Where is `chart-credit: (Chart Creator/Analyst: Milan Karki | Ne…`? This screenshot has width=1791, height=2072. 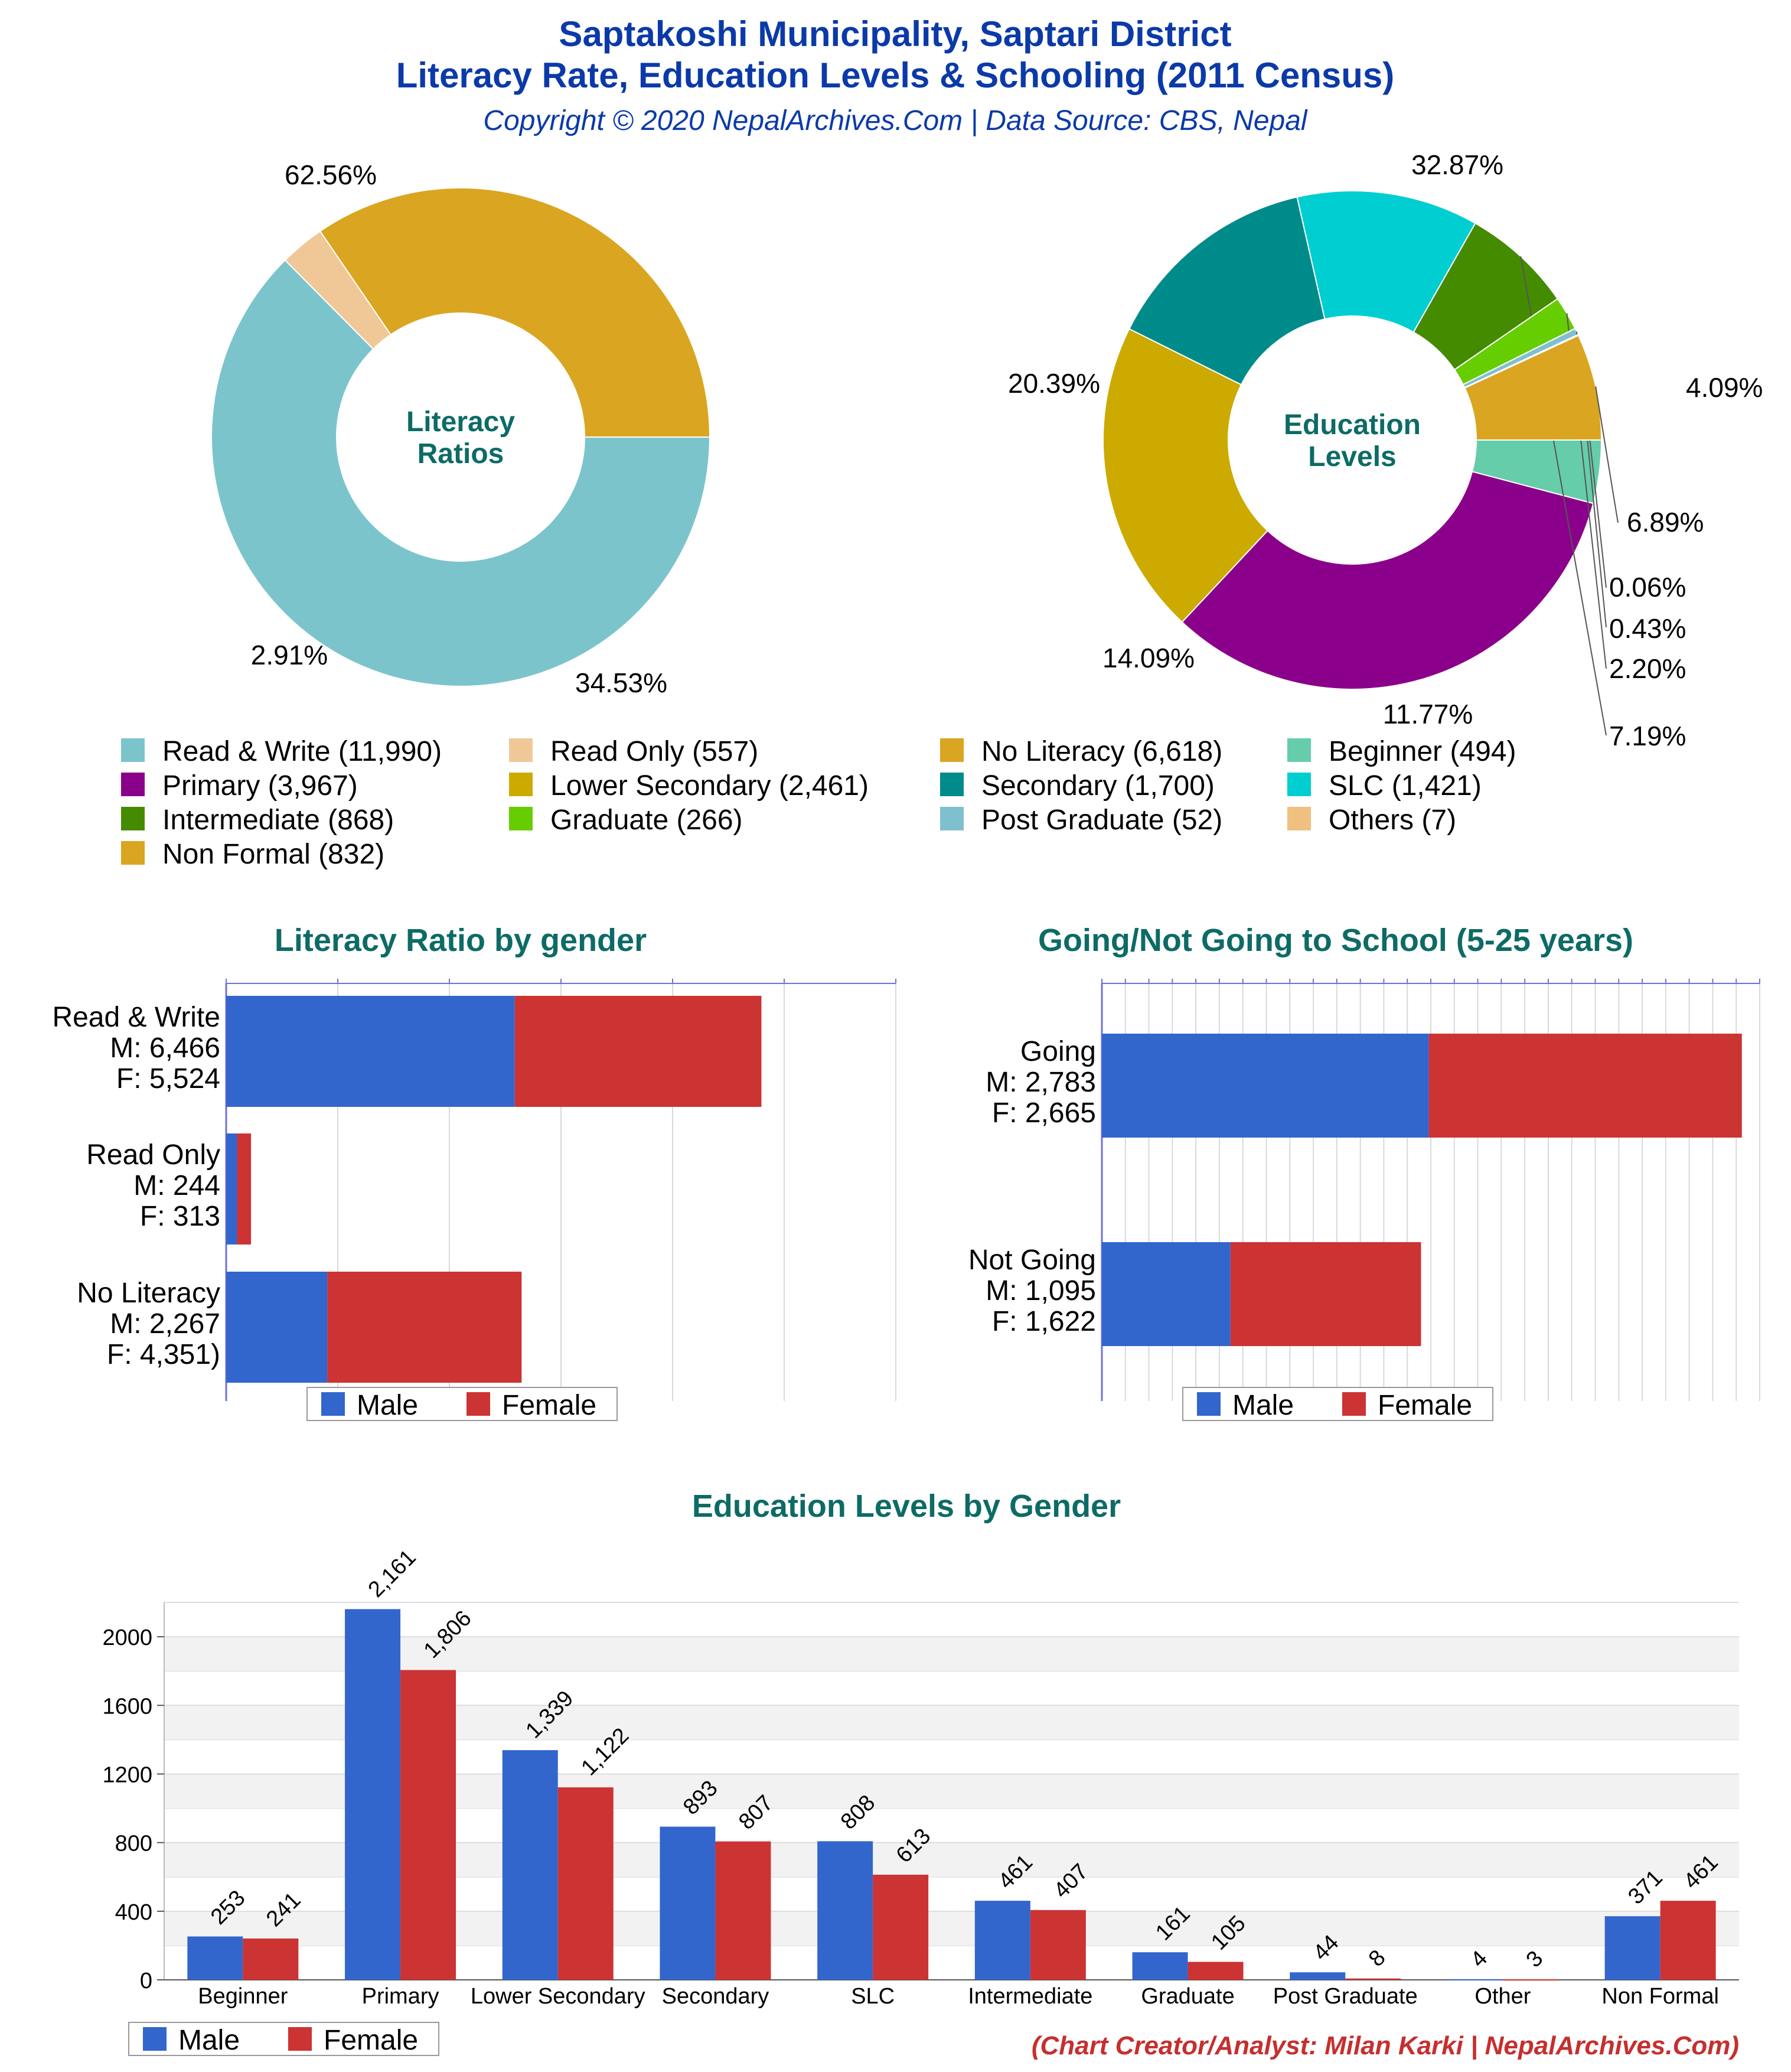
chart-credit: (Chart Creator/Analyst: Milan Karki | Ne… is located at coordinates (1385, 2045).